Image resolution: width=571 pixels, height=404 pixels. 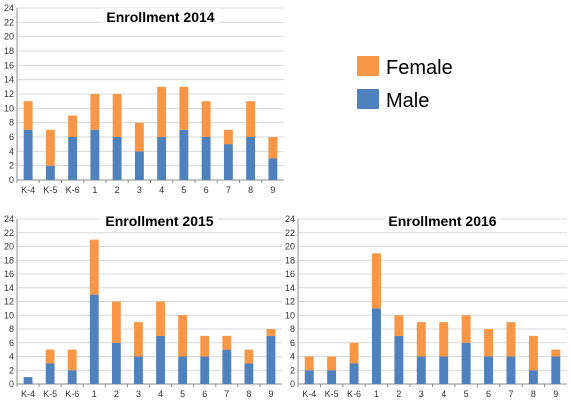 I want to click on x-tick-label: 8, so click(x=250, y=190).